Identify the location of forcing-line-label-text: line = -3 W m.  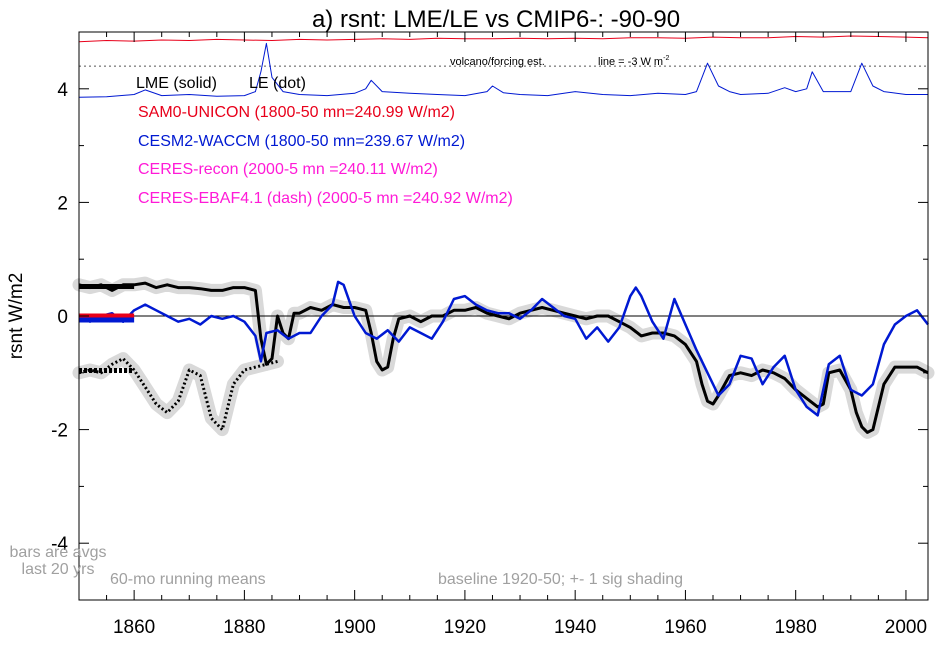
(630, 62).